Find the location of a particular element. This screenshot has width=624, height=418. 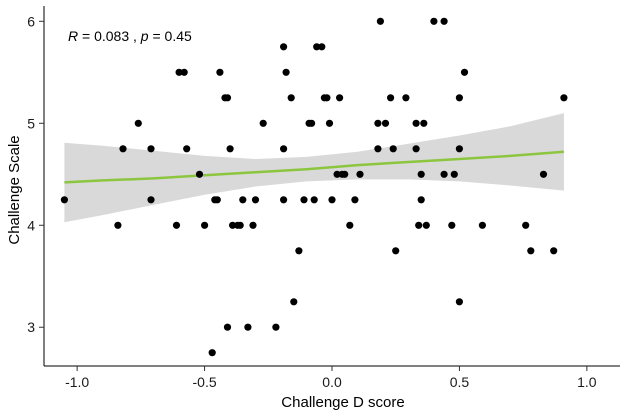

y-tick-label: 3 is located at coordinates (31, 327).